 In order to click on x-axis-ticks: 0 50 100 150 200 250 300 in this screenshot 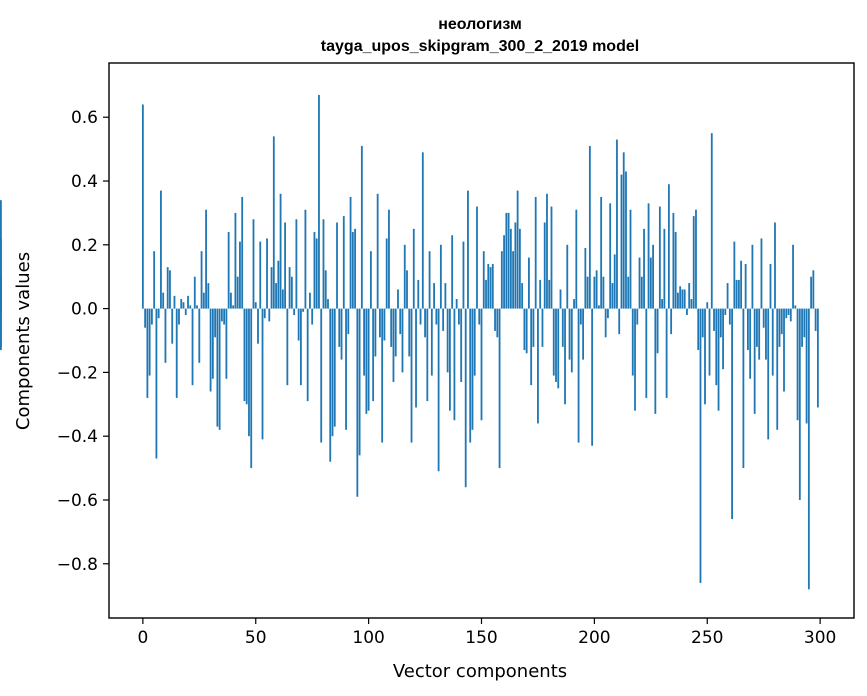, I will do `click(486, 633)`.